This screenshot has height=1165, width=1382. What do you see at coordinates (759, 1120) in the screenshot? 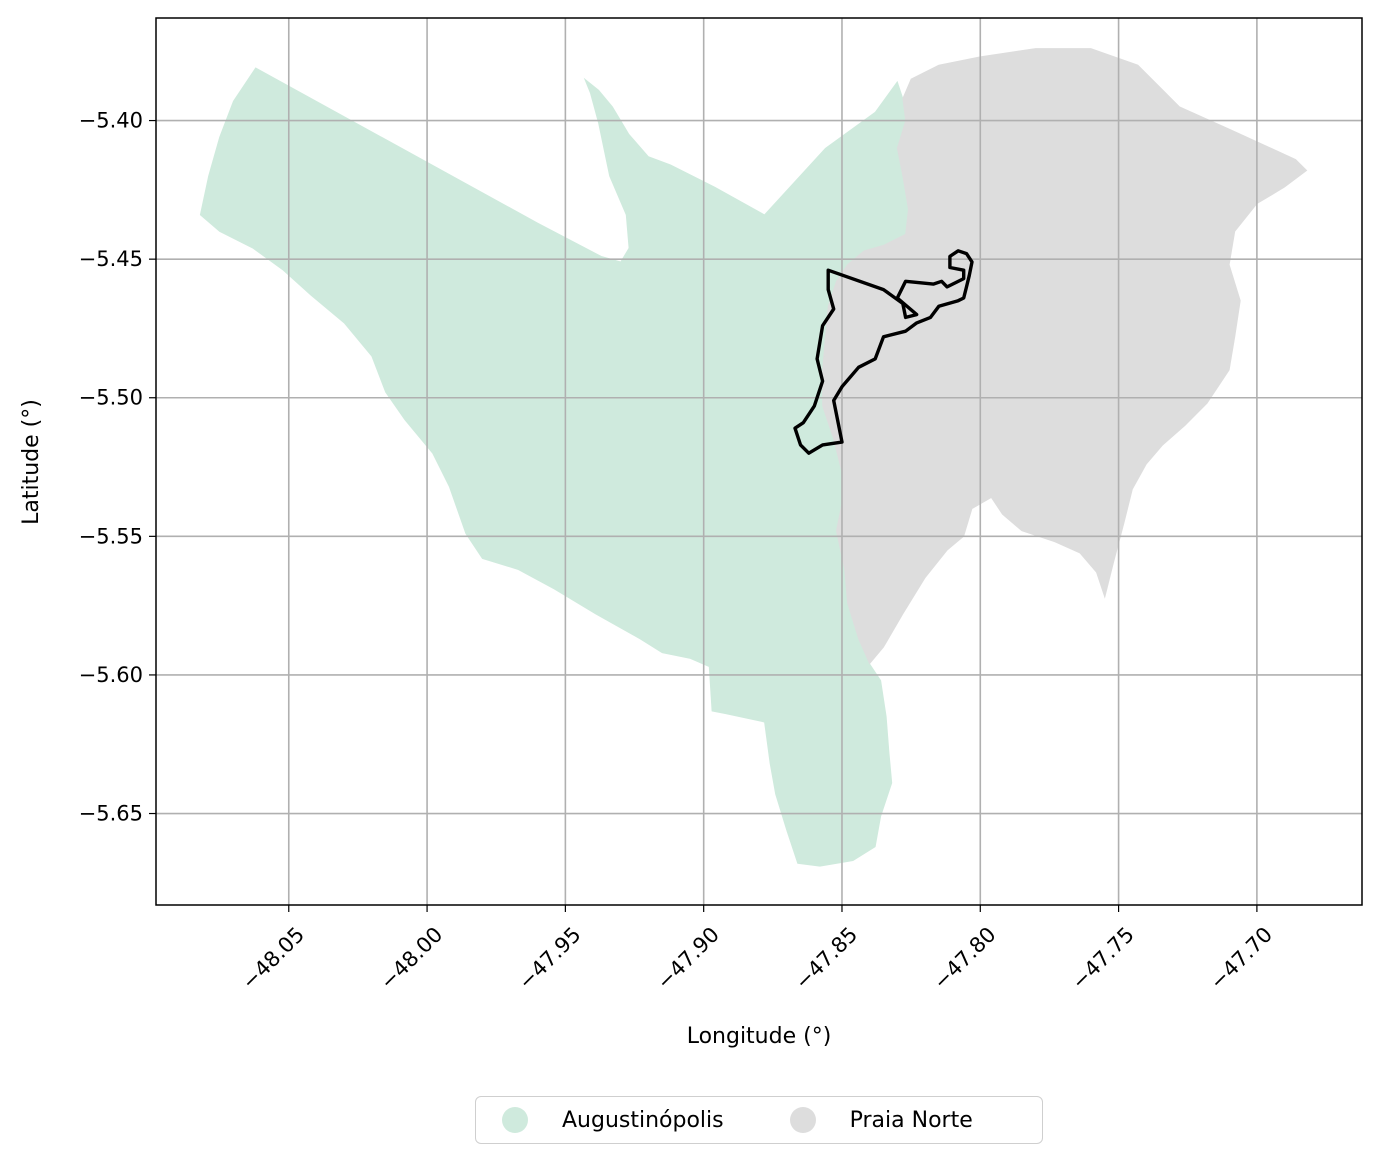
I see `legend: Augustinópolis Praia Norte` at bounding box center [759, 1120].